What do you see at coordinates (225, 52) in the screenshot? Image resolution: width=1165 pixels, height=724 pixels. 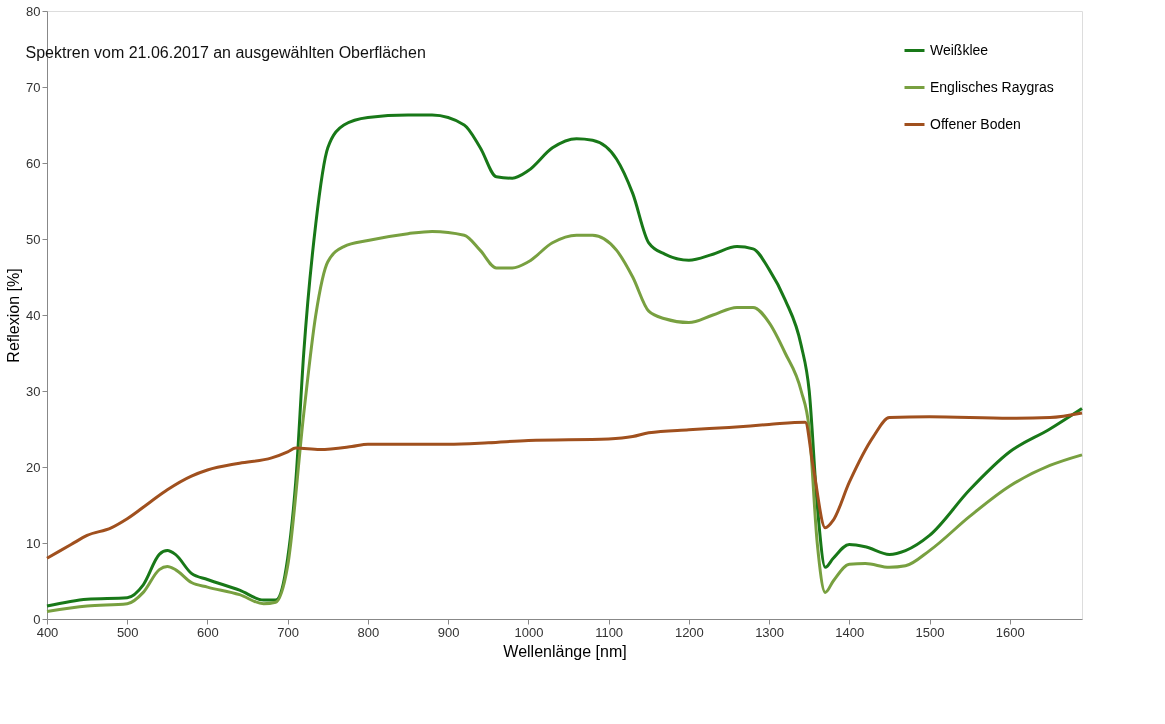 I see `text: Spektren vom 21.06.2017 an ausgewählten Oberflächen` at bounding box center [225, 52].